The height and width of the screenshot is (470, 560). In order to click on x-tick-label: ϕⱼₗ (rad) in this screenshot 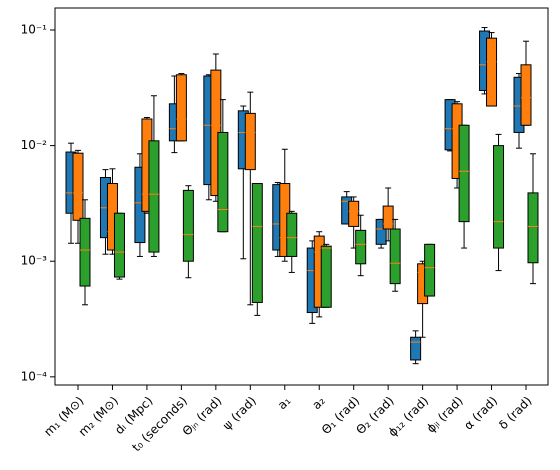, I will do `click(445, 415)`.